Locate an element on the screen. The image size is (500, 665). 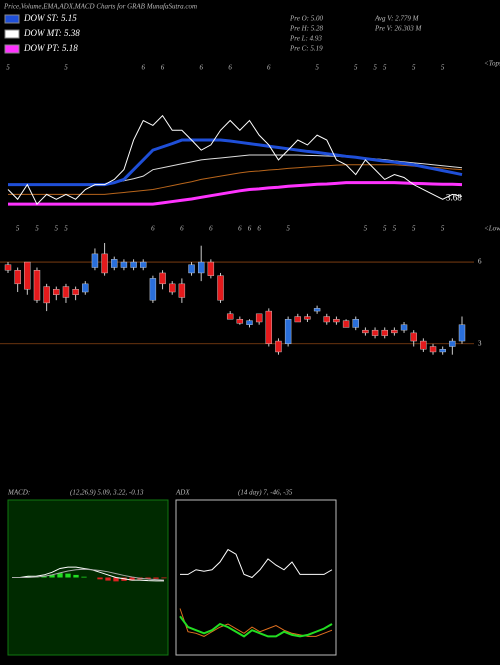
stat: Pre L: 4.93 is located at coordinates (305, 39).